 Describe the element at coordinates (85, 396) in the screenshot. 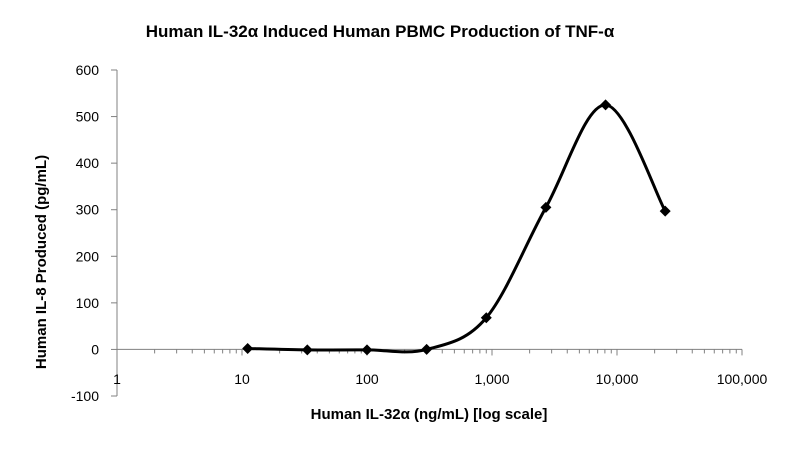

I see `y-tick-label: -100` at that location.